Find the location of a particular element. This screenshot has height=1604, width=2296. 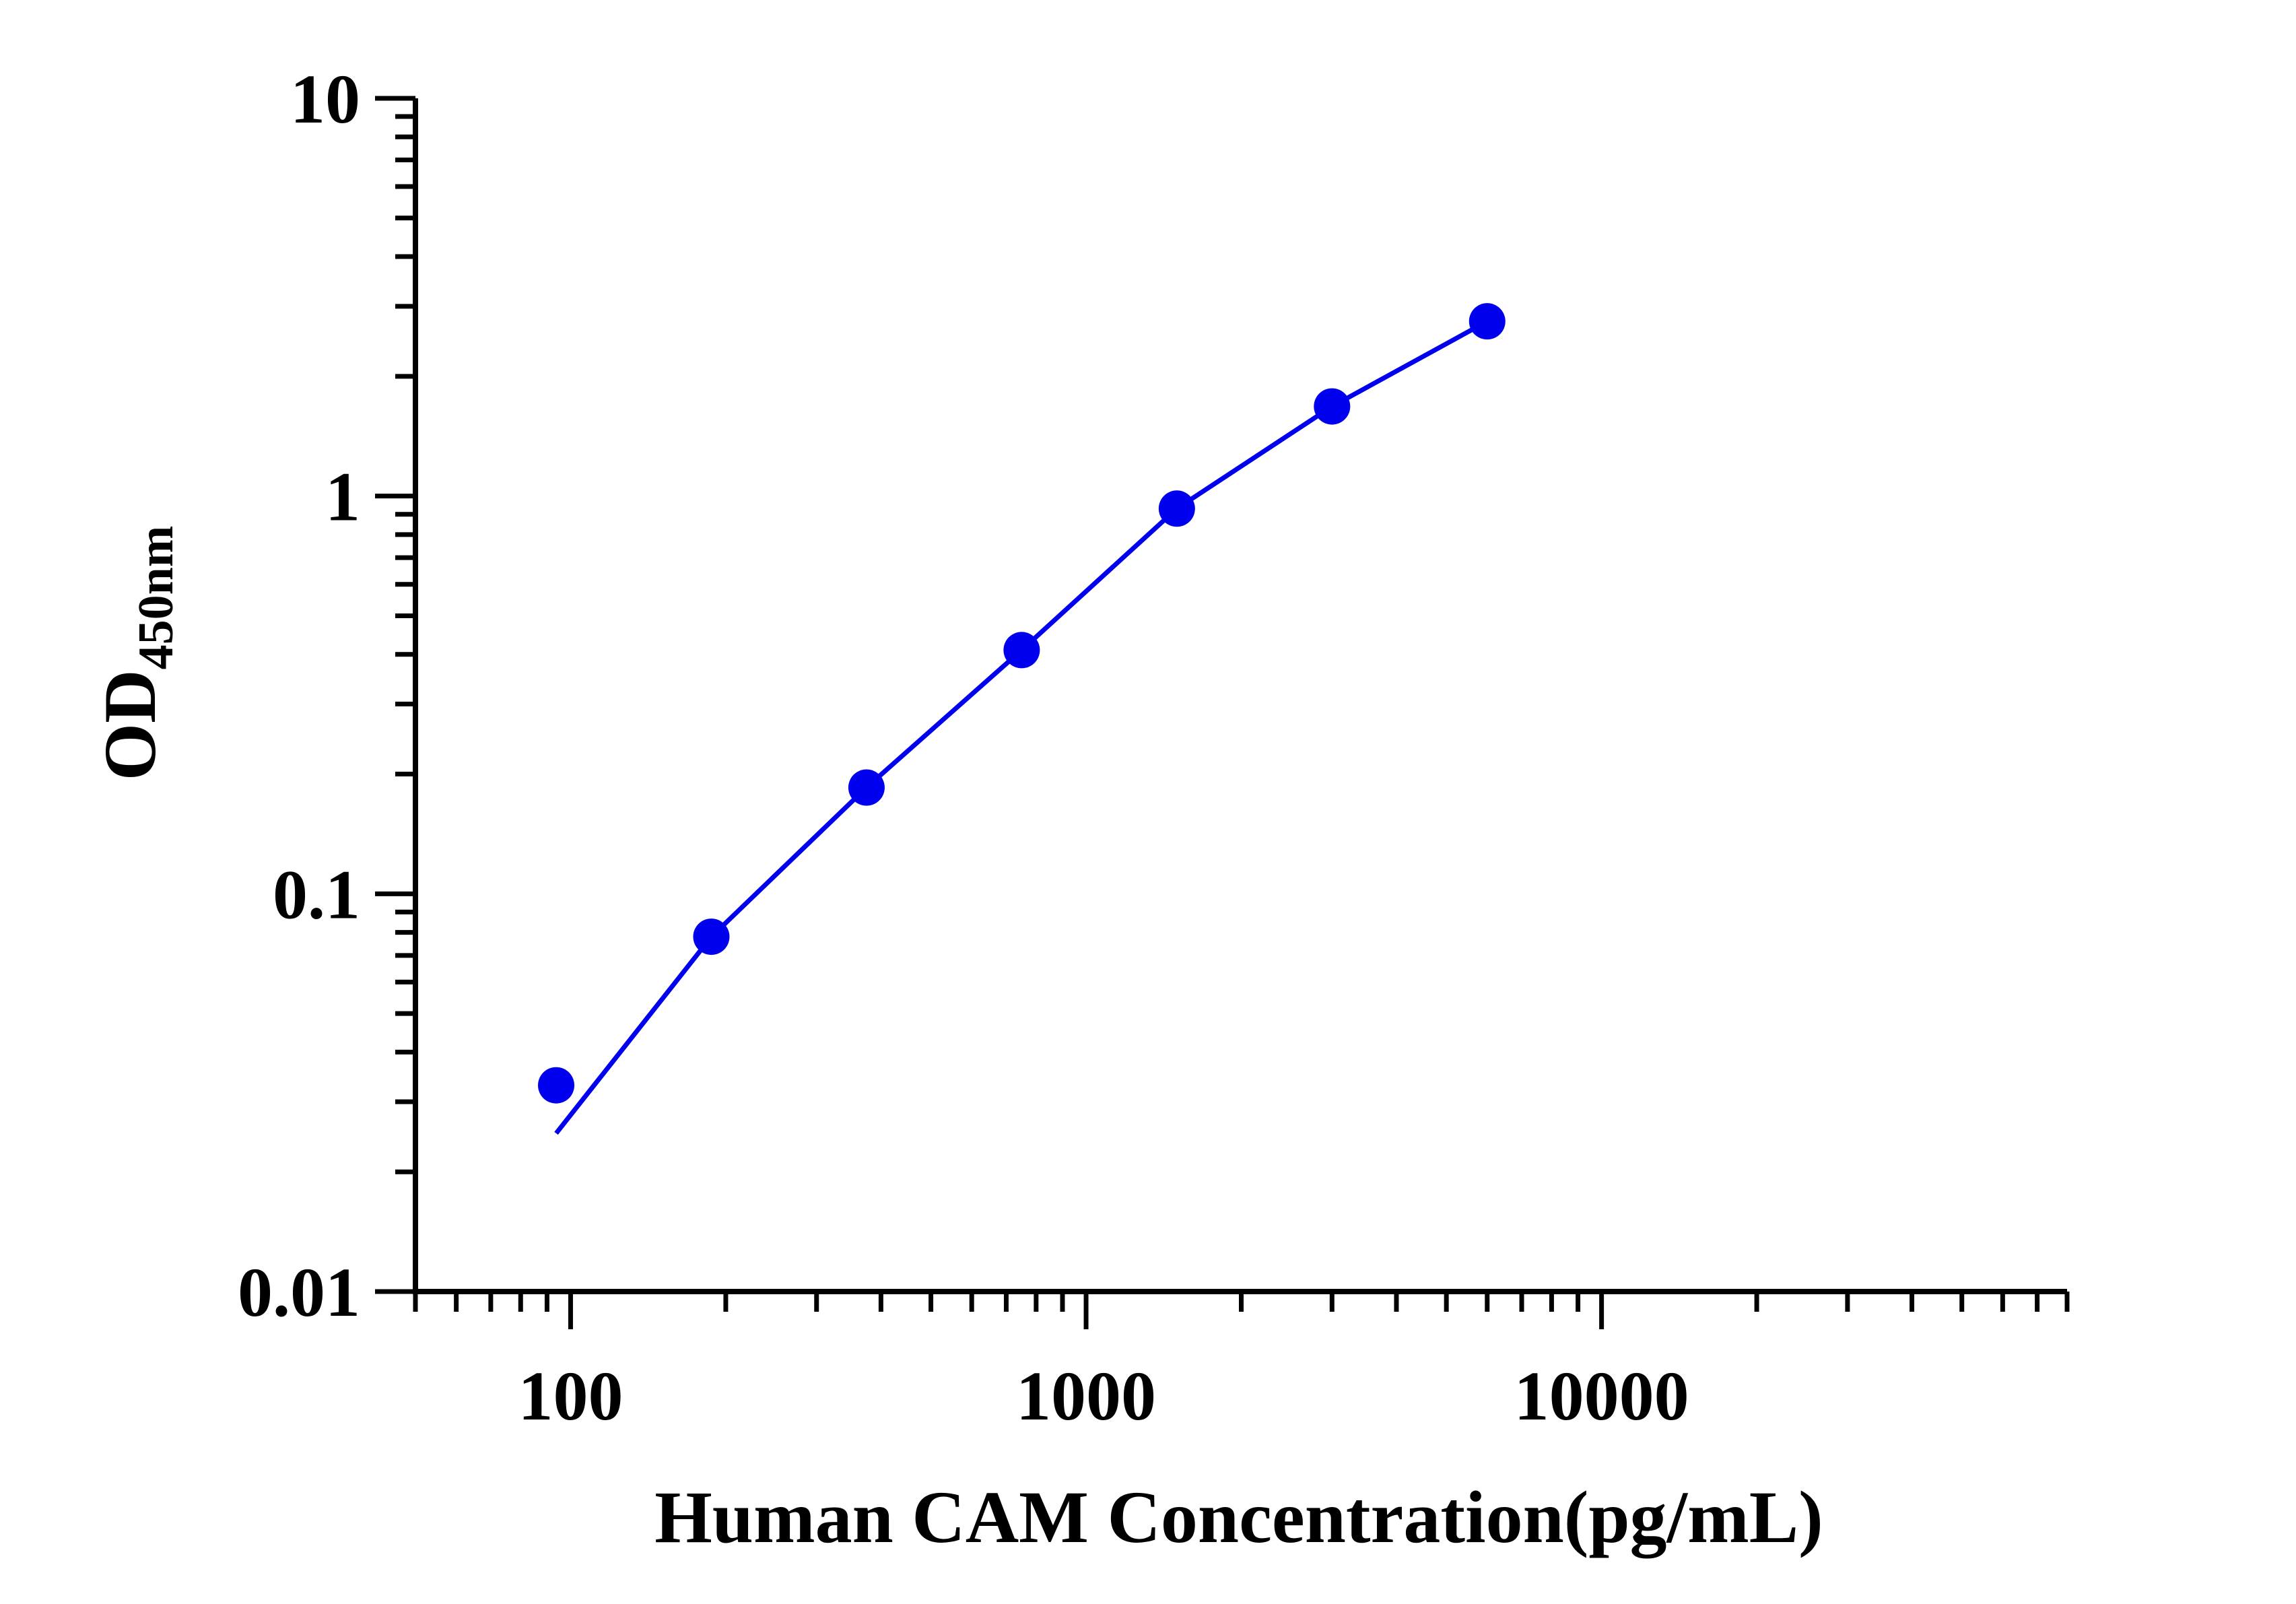

y-axis-title-main: OD is located at coordinates (130, 724).